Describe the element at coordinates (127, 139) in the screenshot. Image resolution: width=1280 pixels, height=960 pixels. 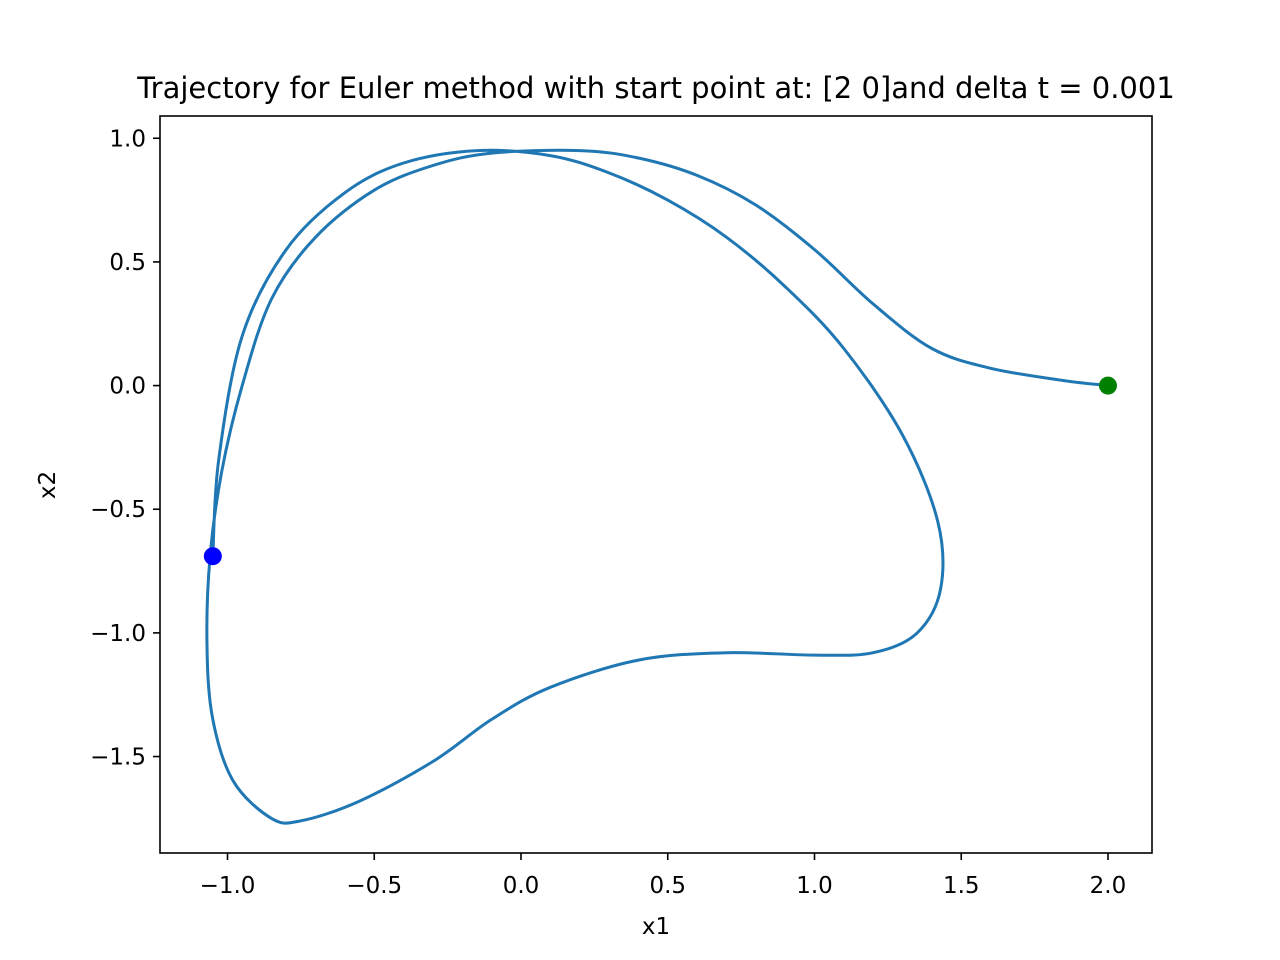
I see `y-tick-label: 1.0` at that location.